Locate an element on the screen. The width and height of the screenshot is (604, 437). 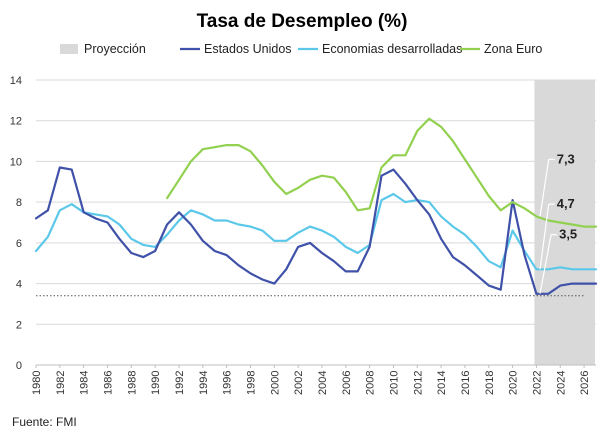
x-tick-label: 2024 is located at coordinates (561, 383).